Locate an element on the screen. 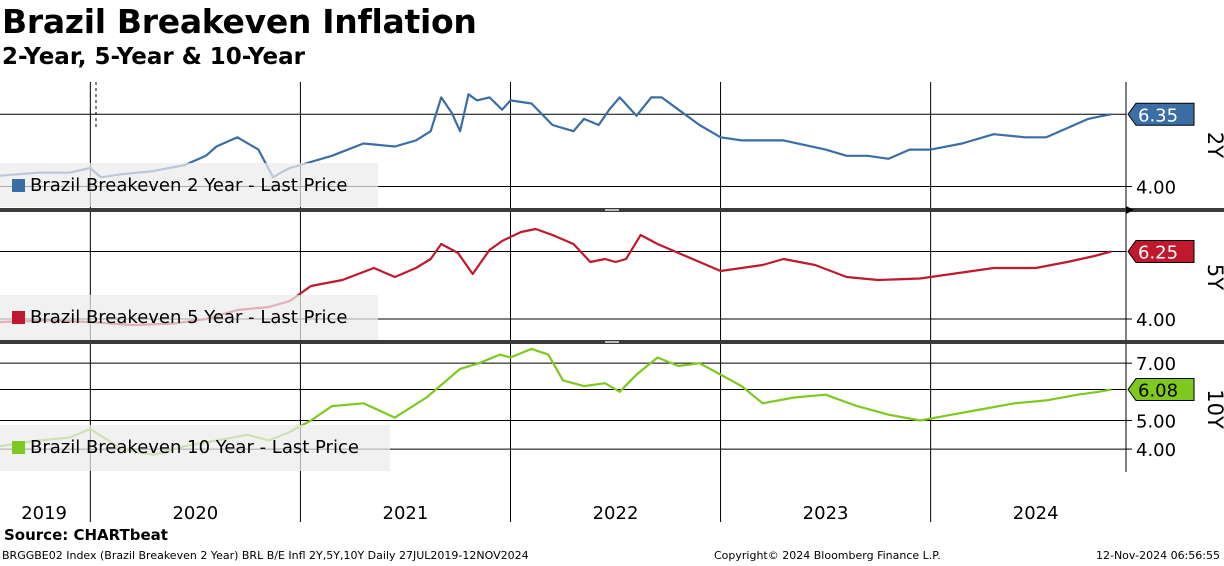 This screenshot has height=566, width=1224. last-value-tag: 6.25 is located at coordinates (1161, 252).